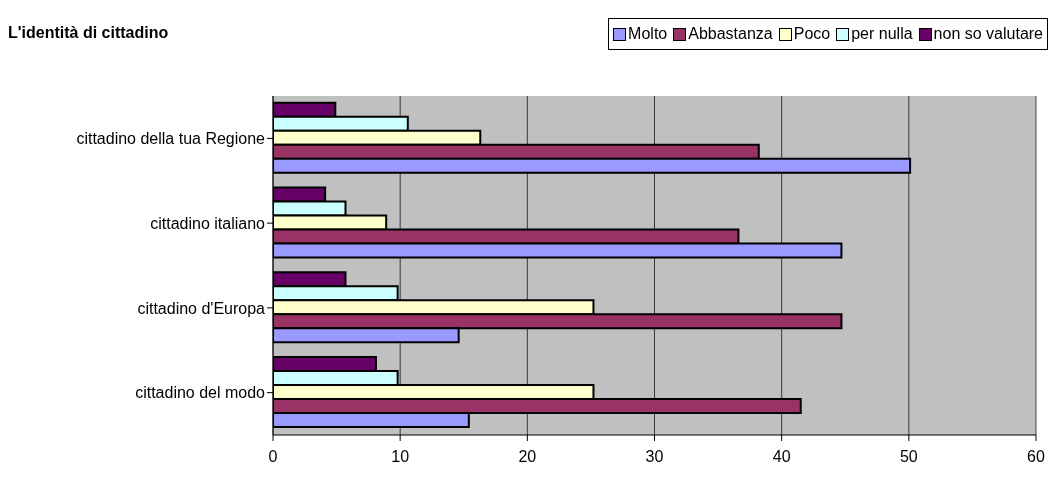 The width and height of the screenshot is (1056, 483). Describe the element at coordinates (654, 457) in the screenshot. I see `x-tick-label: 30` at that location.